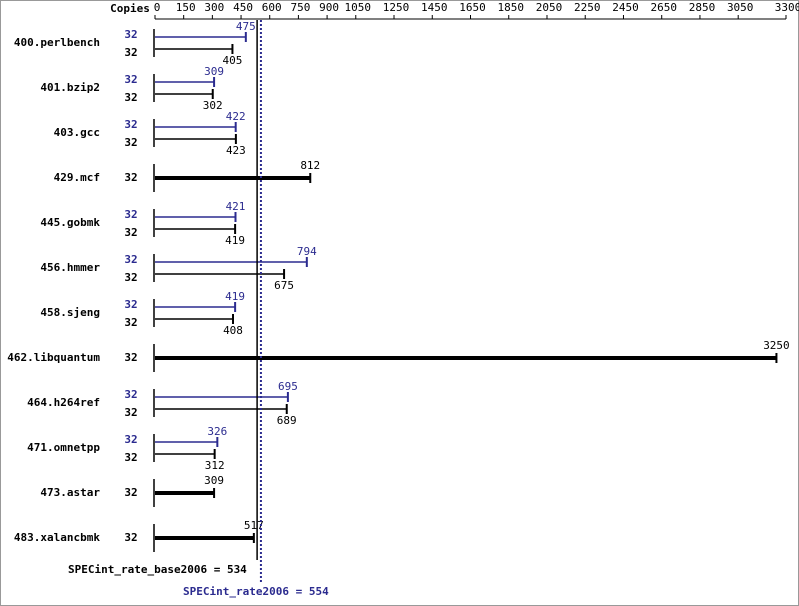 Image resolution: width=799 pixels, height=606 pixels. Describe the element at coordinates (510, 7) in the screenshot. I see `x-tick-label: 1850` at that location.